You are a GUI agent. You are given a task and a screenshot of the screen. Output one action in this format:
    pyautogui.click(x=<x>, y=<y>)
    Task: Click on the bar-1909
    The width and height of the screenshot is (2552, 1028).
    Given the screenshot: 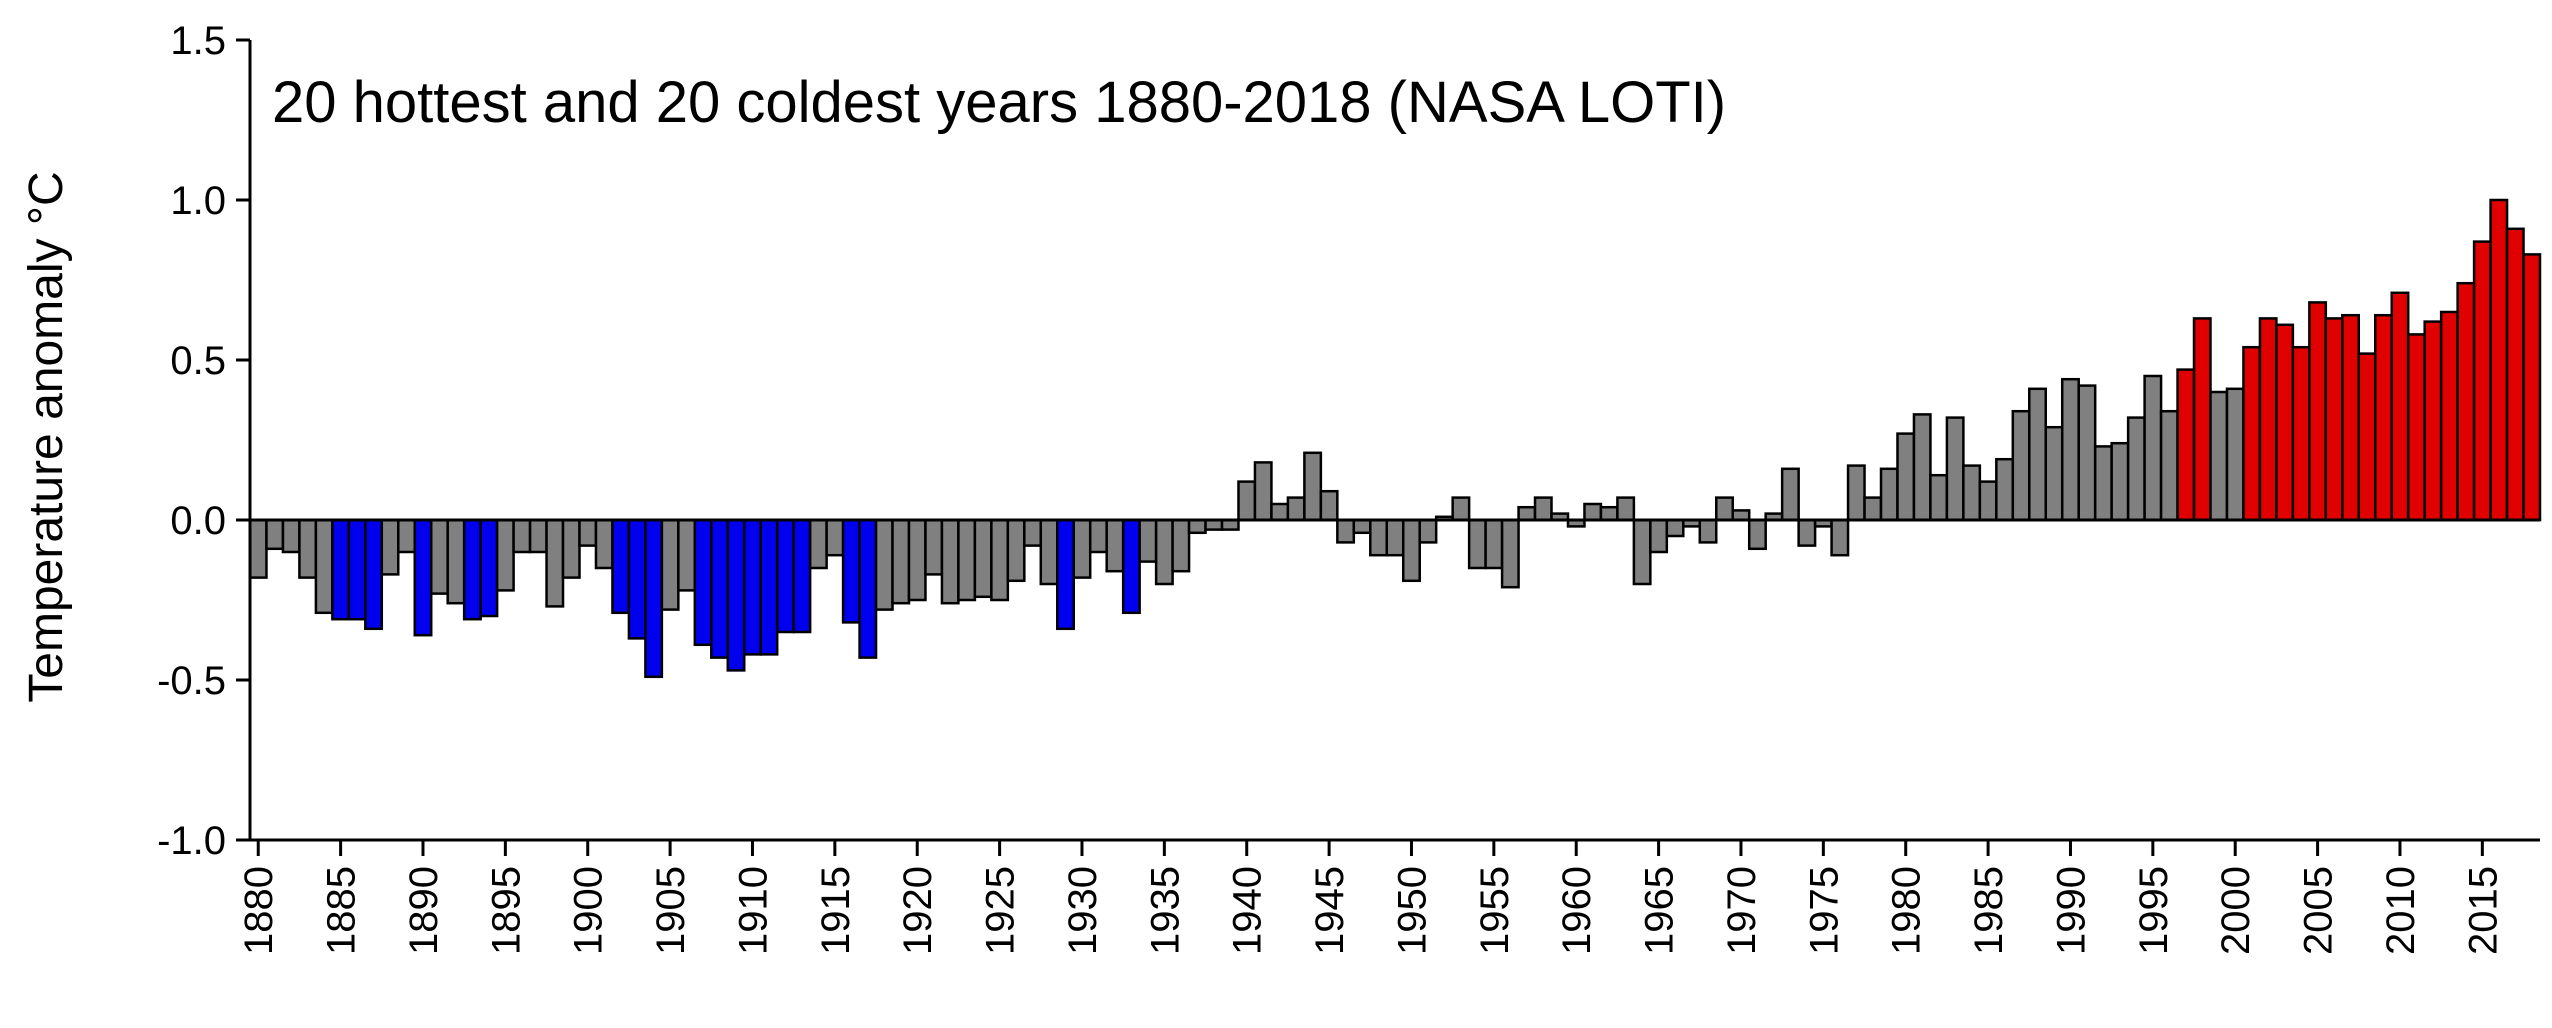 What is the action you would take?
    pyautogui.click(x=736, y=595)
    